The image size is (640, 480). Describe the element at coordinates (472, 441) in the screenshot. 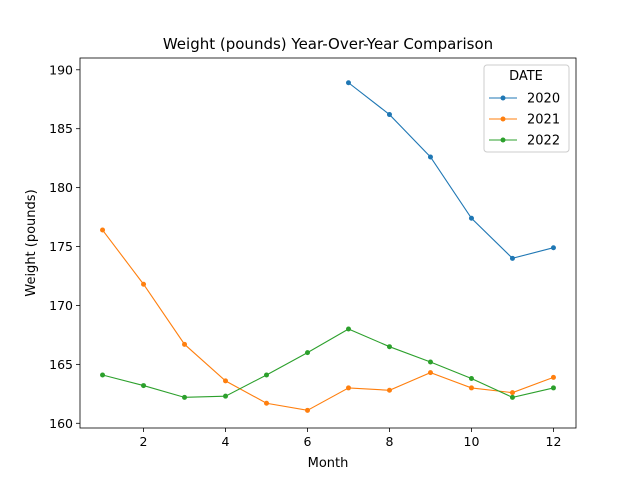

I see `x-tick-label: 10` at that location.